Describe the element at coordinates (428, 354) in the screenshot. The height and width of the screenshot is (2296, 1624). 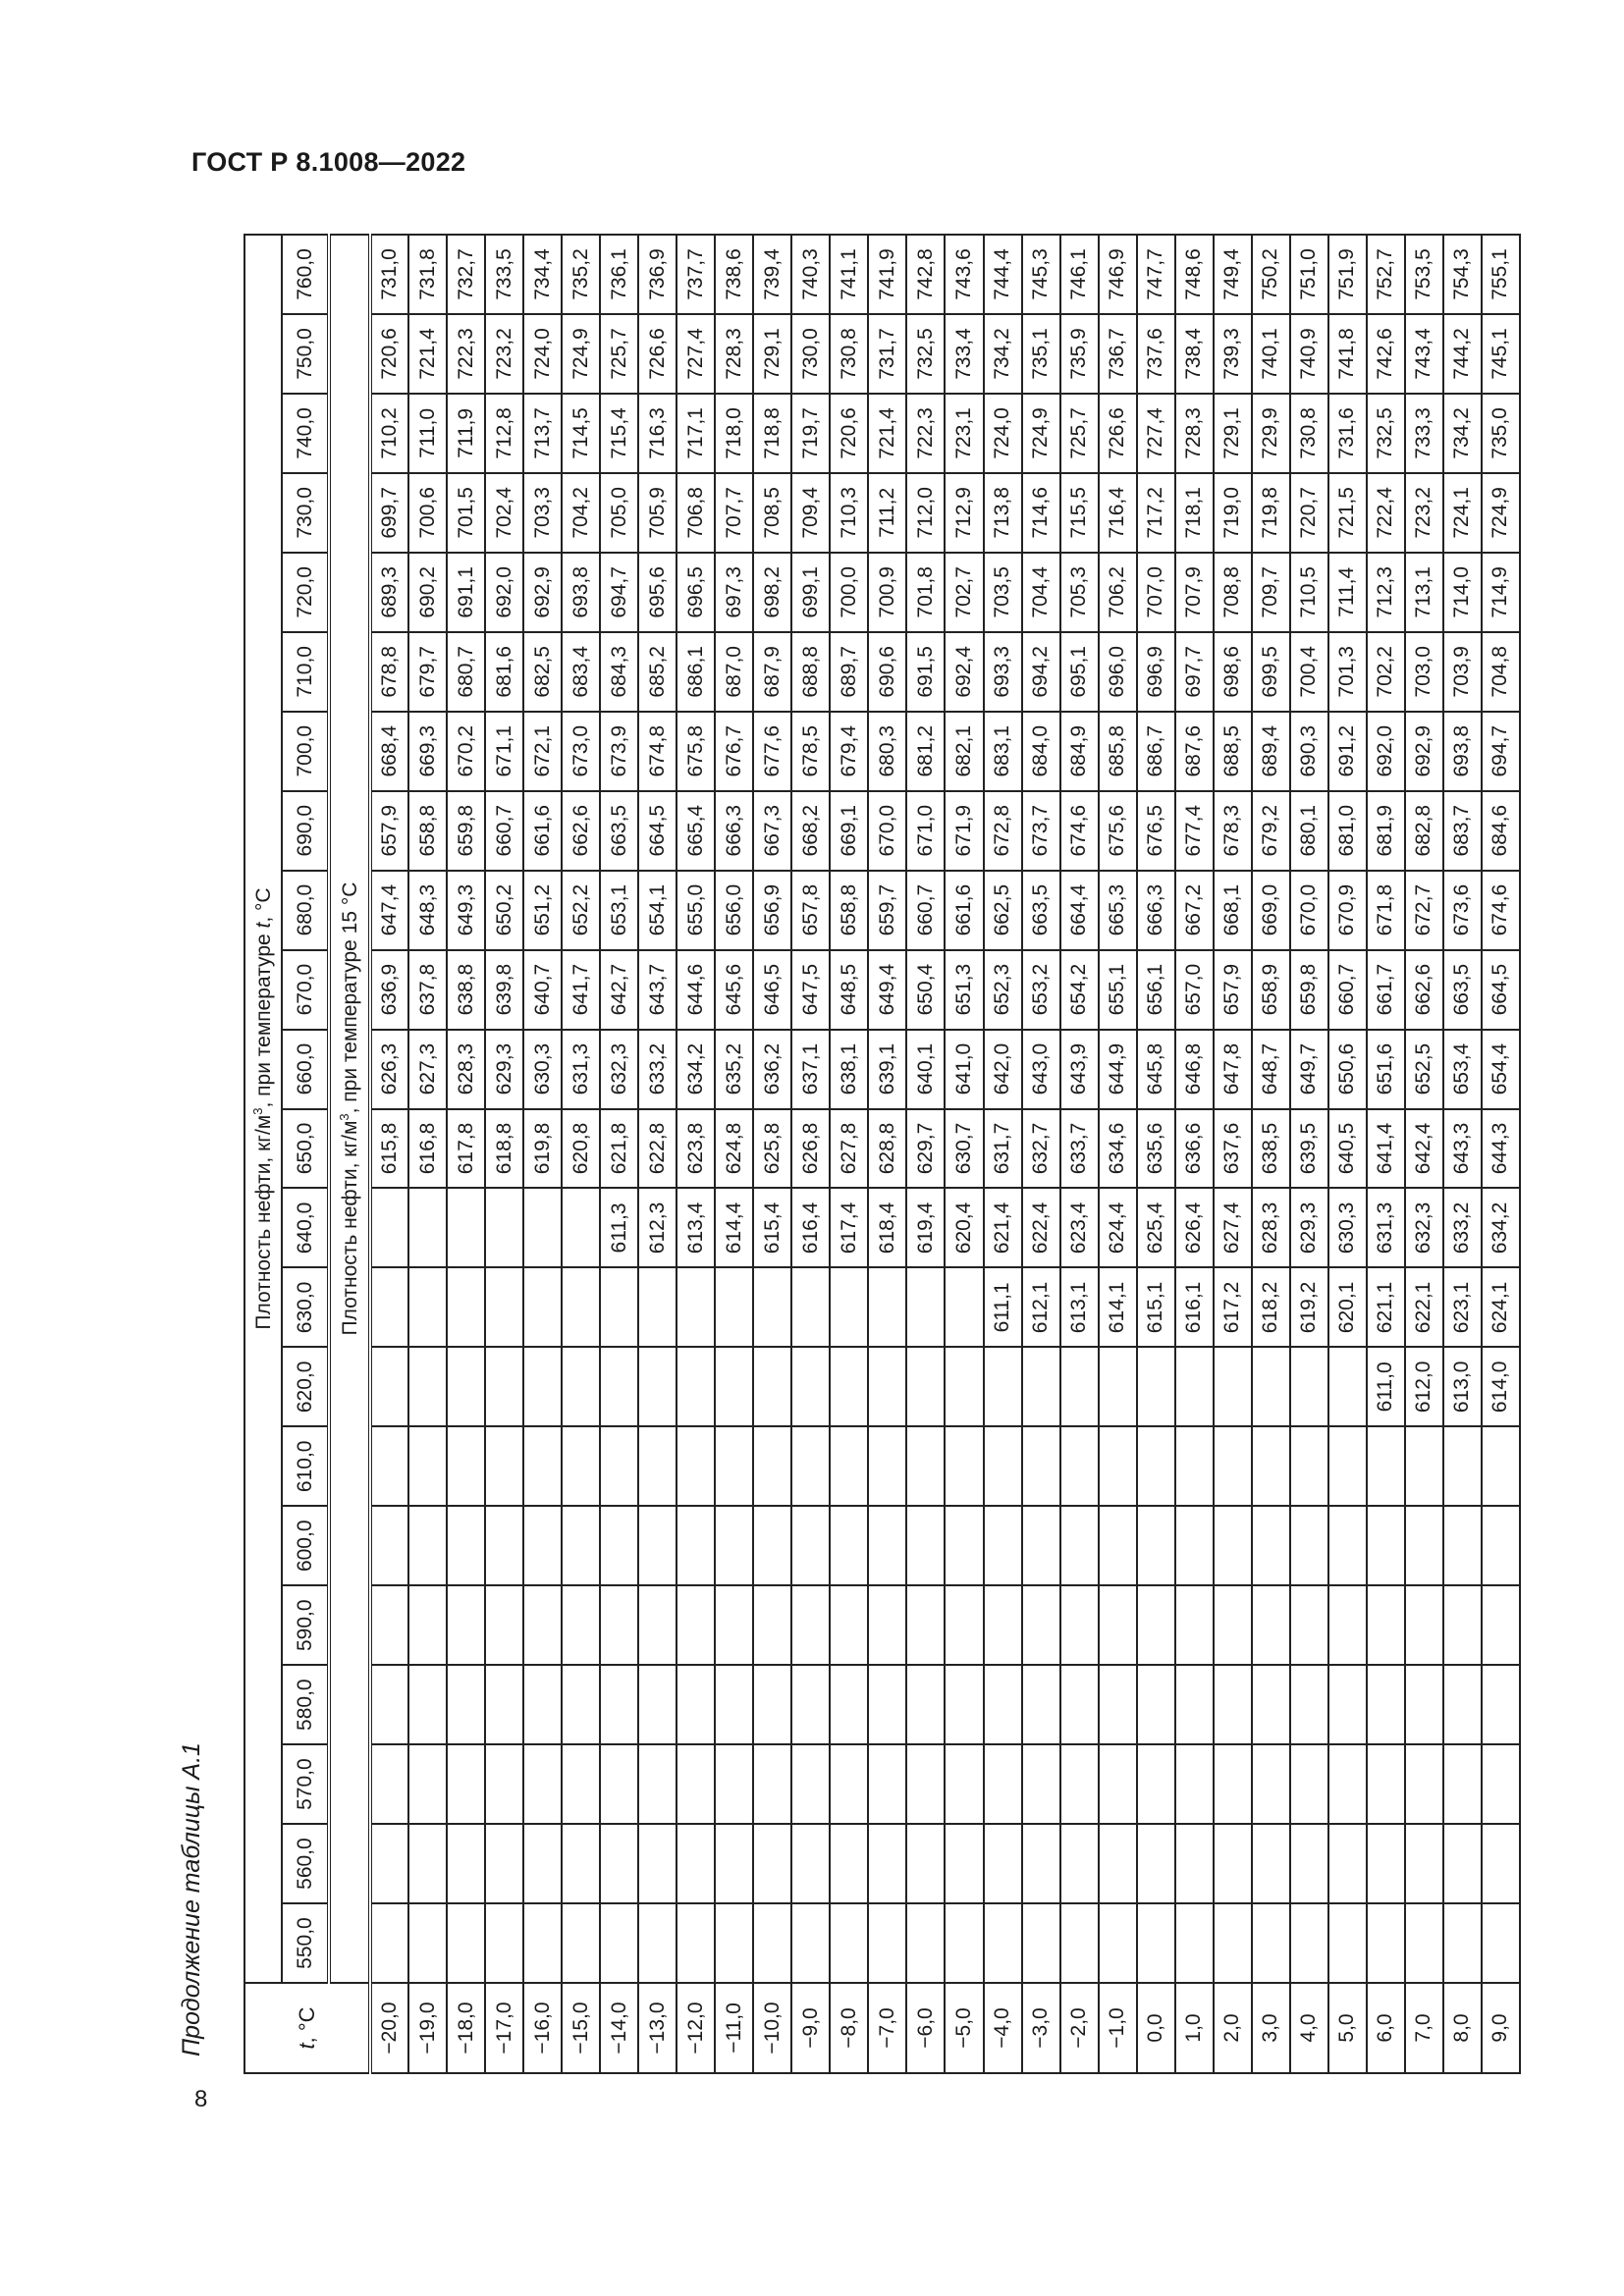
I see `density-cell: 721,4` at that location.